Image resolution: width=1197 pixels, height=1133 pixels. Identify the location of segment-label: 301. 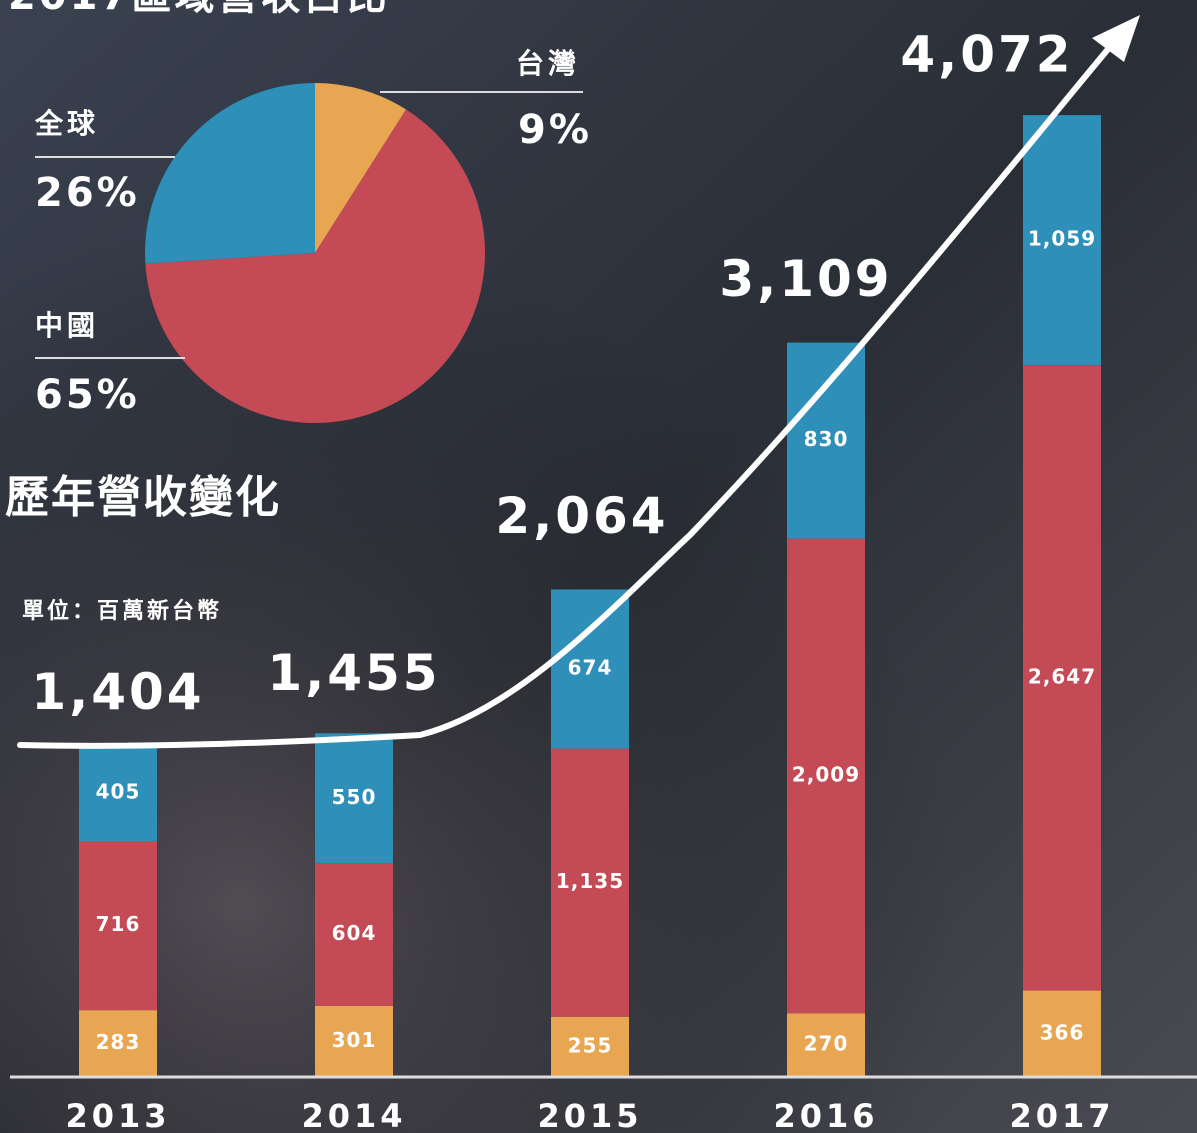
(354, 1040).